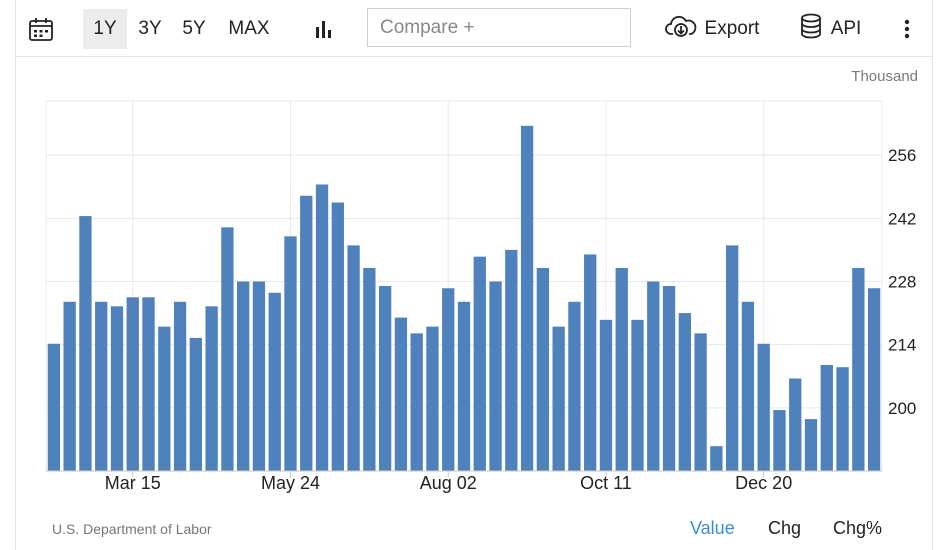  What do you see at coordinates (105, 29) in the screenshot?
I see `range-1y-button: 1Y` at bounding box center [105, 29].